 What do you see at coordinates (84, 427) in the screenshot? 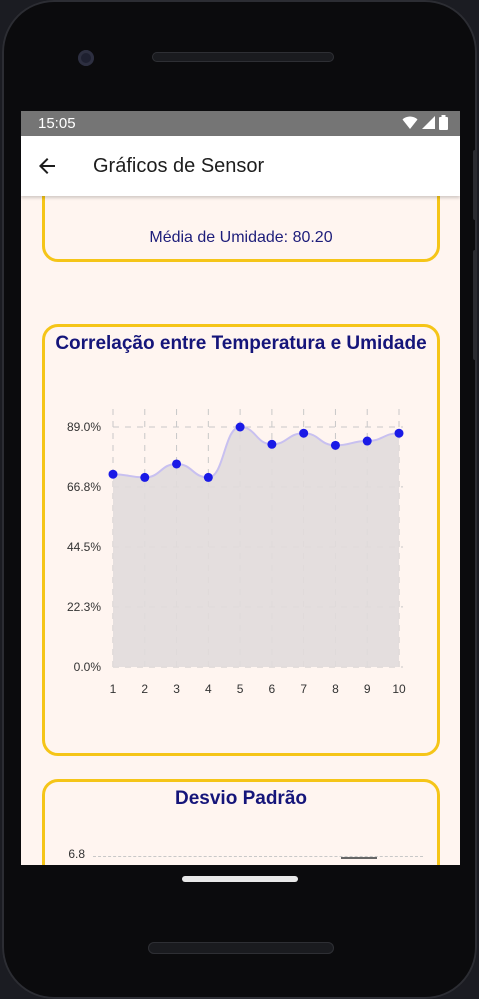
I see `y-tick-label: 89.0%` at bounding box center [84, 427].